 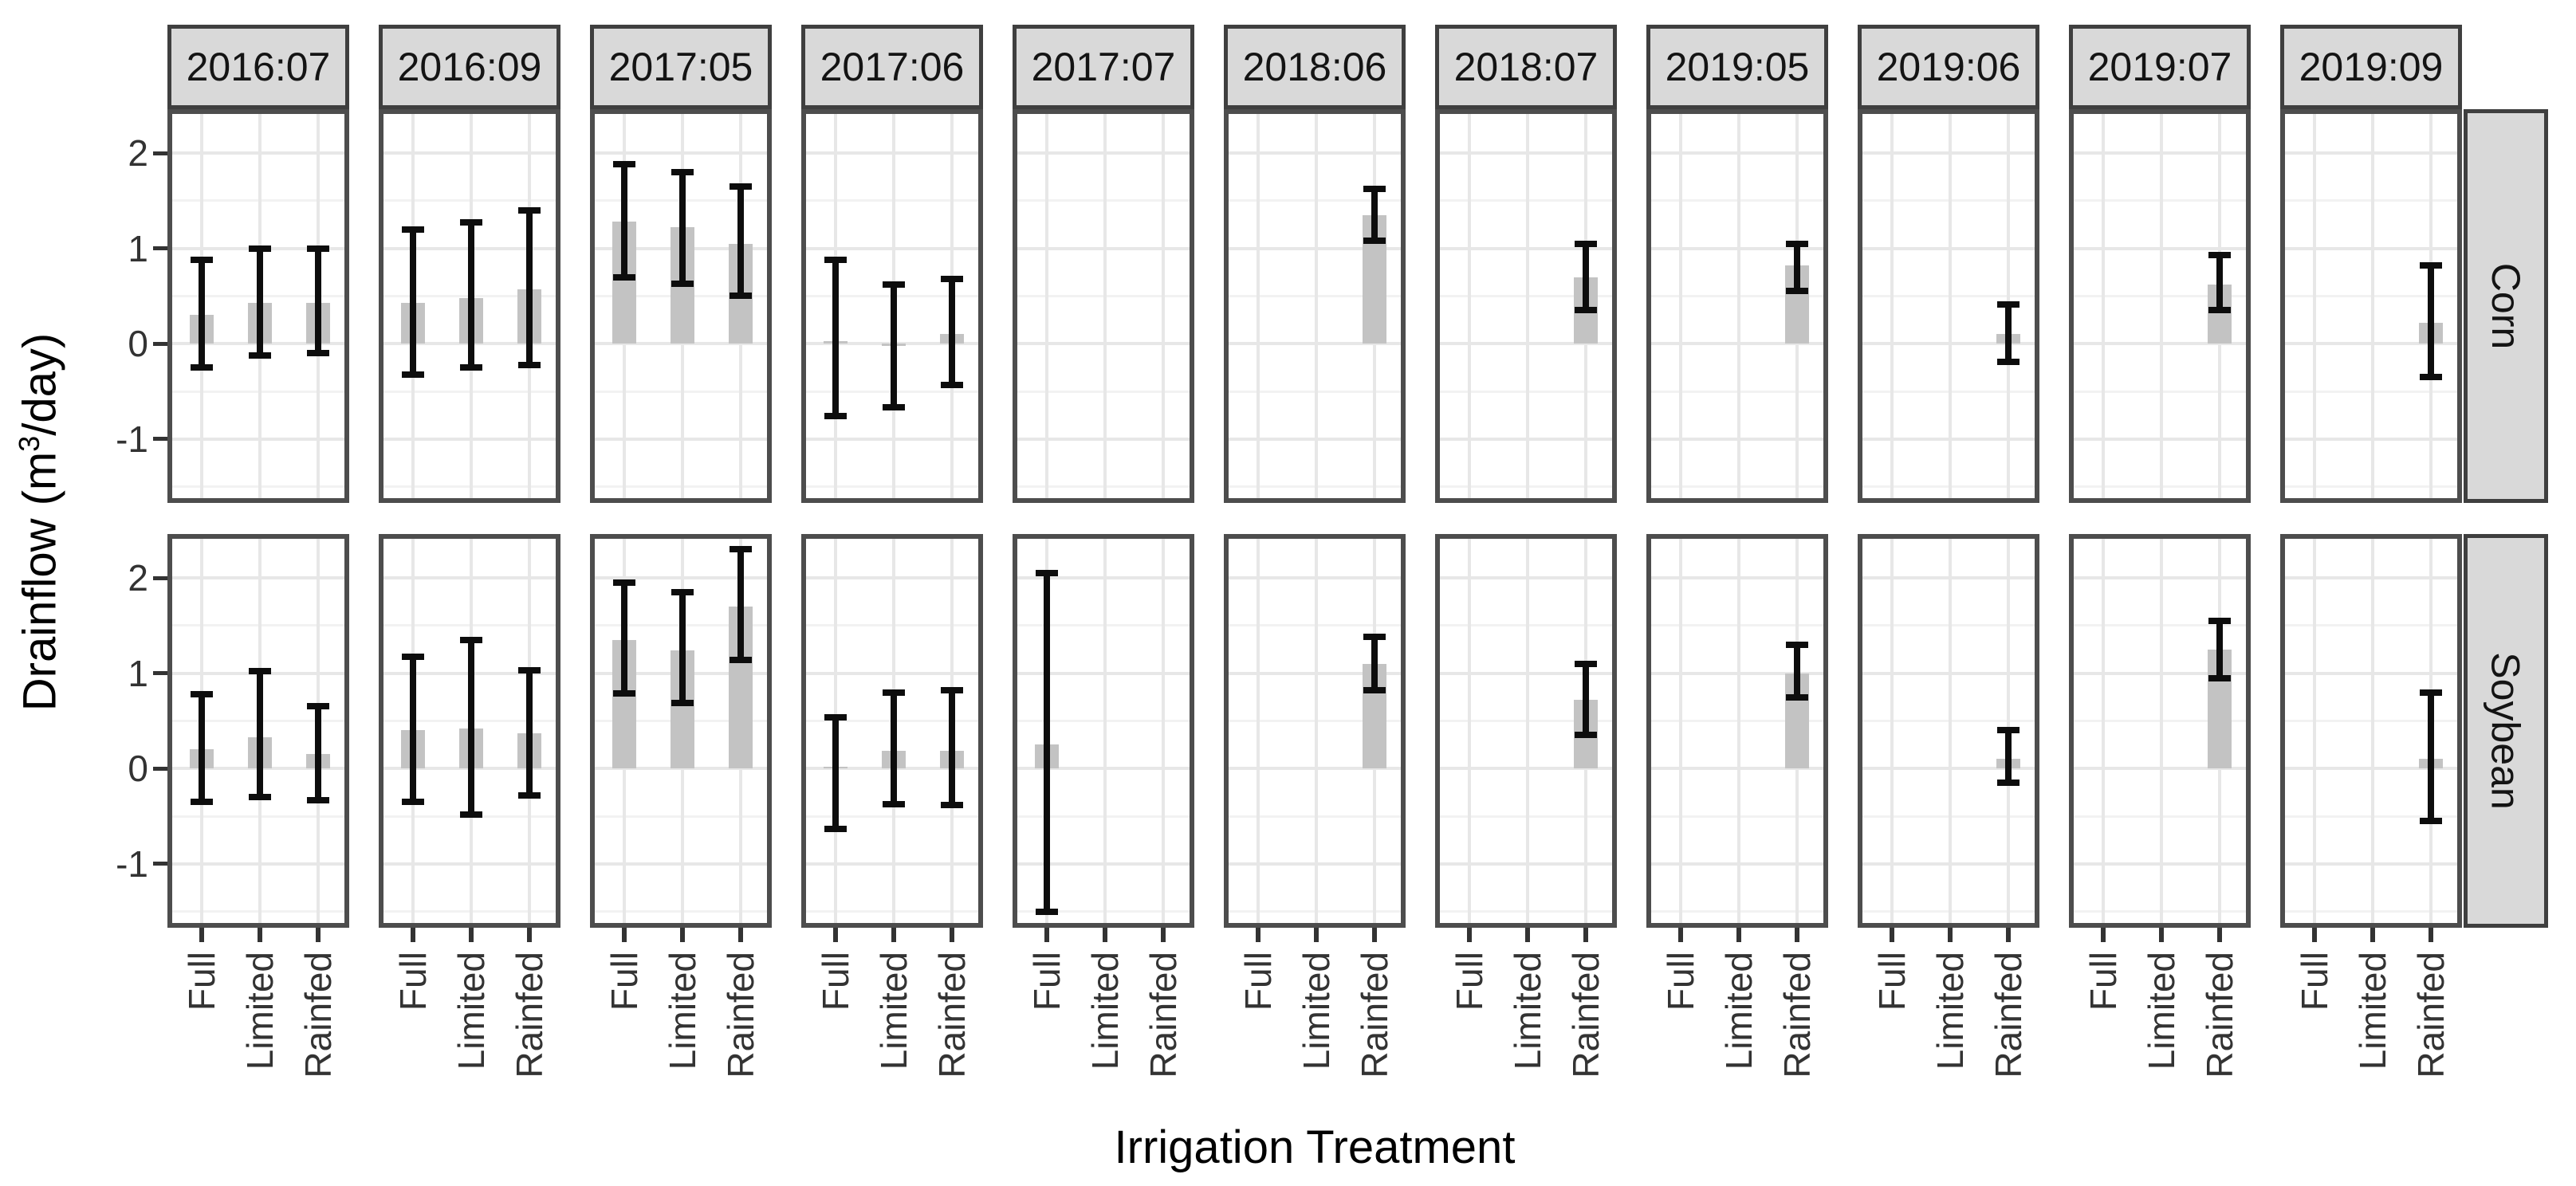 I want to click on facet-strip-label: 2017:05, so click(x=681, y=67).